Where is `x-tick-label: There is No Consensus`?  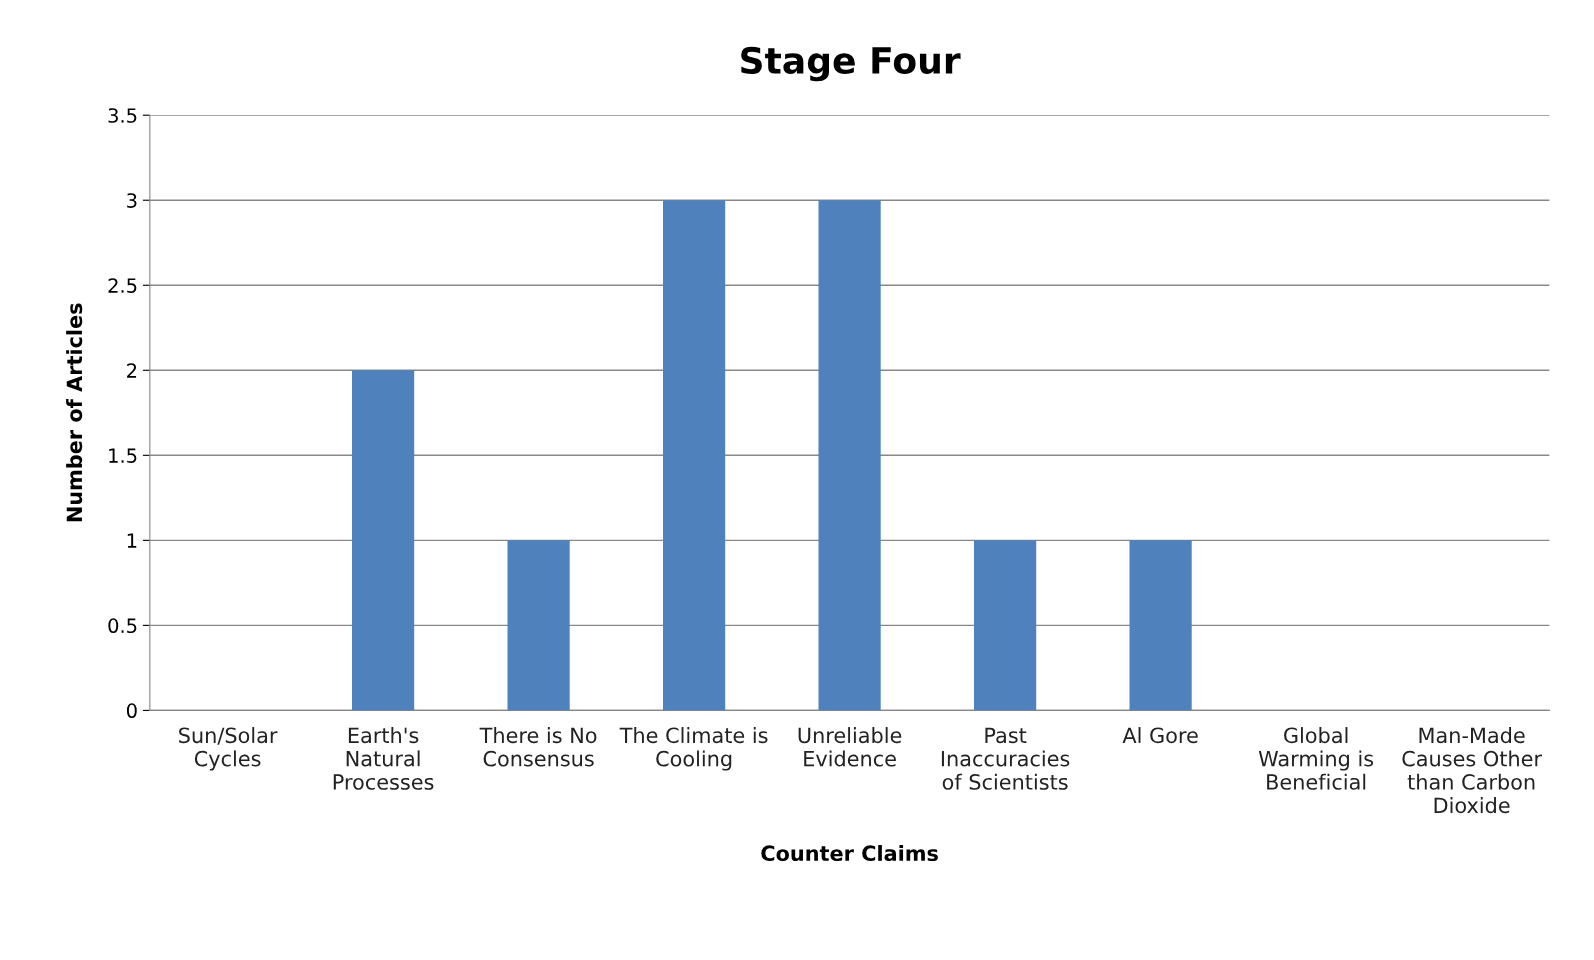
x-tick-label: There is No Consensus is located at coordinates (538, 747).